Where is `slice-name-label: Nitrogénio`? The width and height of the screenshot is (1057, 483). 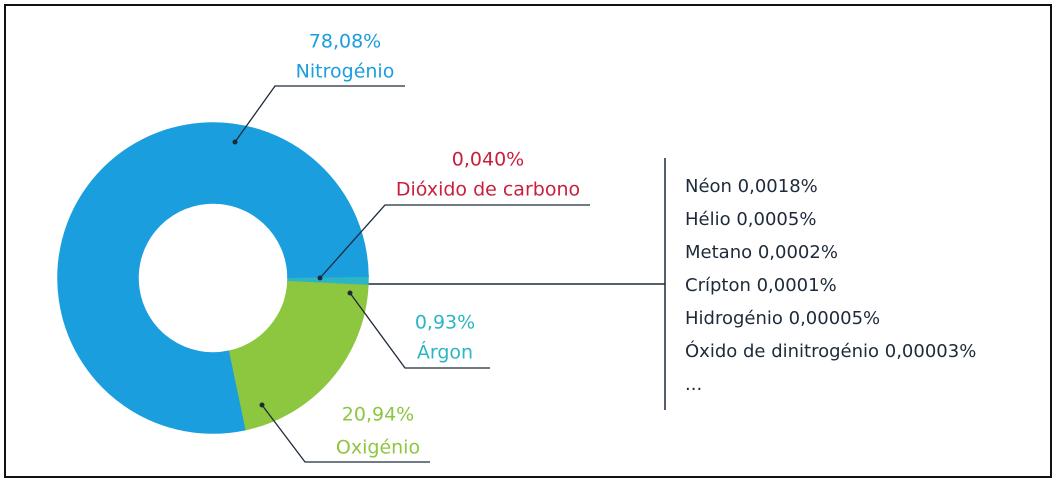 slice-name-label: Nitrogénio is located at coordinates (345, 72).